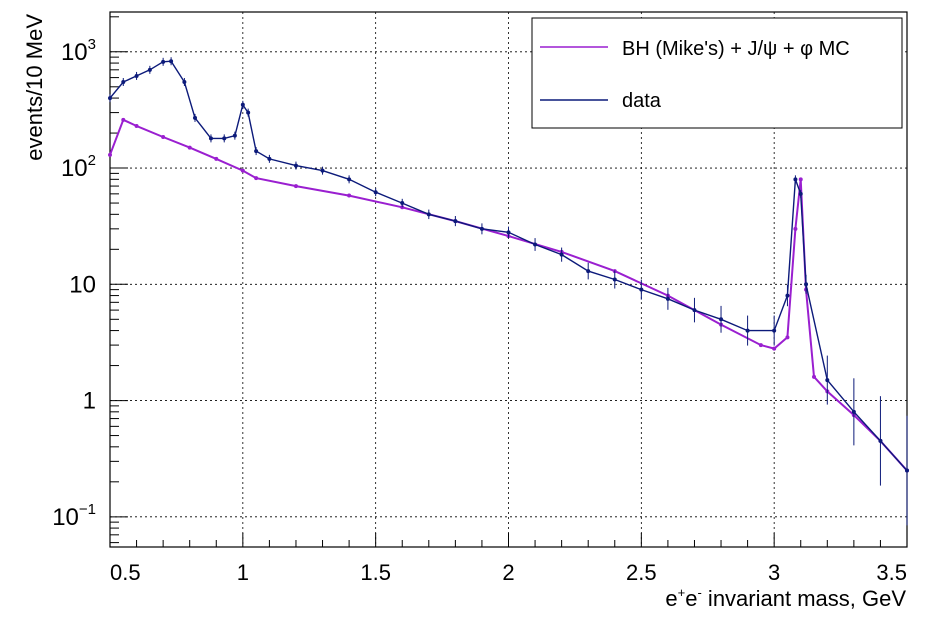 Image resolution: width=930 pixels, height=617 pixels. What do you see at coordinates (641, 572) in the screenshot?
I see `x-tick-label: 2.5` at bounding box center [641, 572].